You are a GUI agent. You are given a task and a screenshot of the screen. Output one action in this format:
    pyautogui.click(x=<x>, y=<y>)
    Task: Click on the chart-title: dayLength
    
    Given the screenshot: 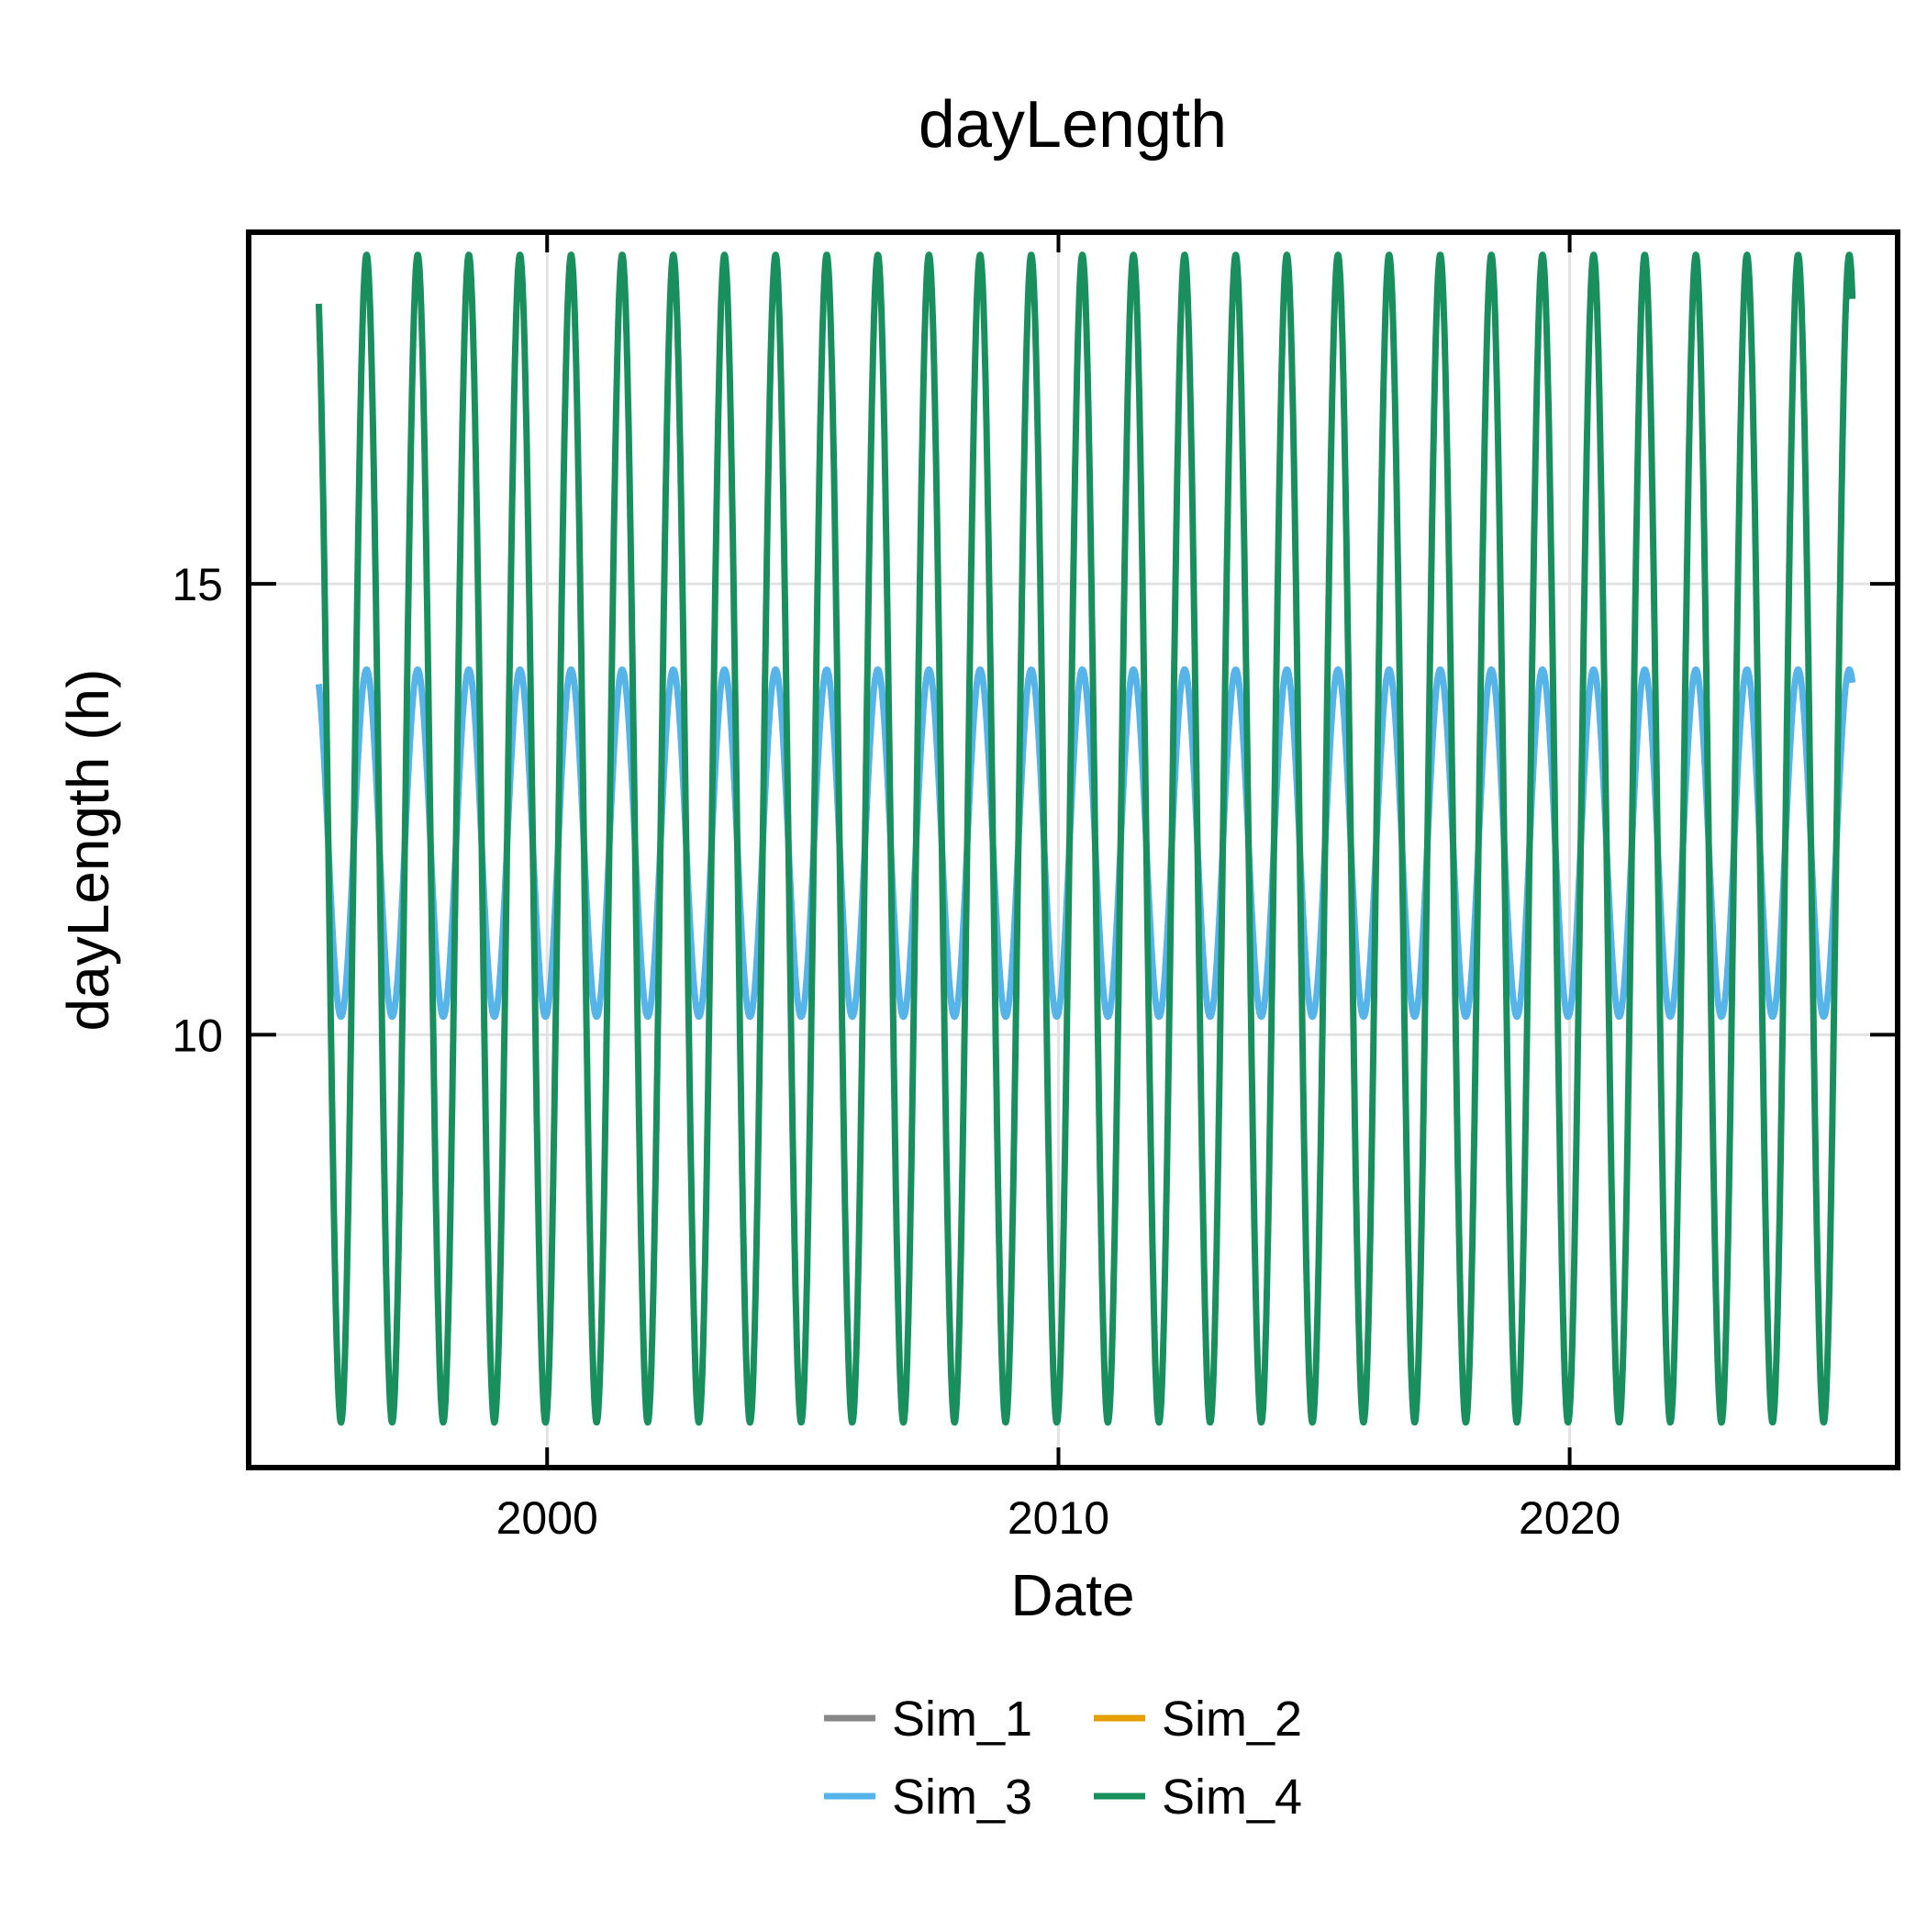 What is the action you would take?
    pyautogui.click(x=1073, y=125)
    